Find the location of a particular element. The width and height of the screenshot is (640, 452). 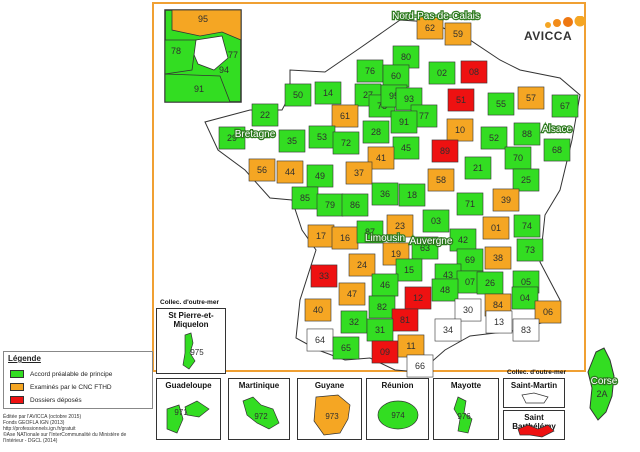

department-22: 22 is located at coordinates (265, 115).